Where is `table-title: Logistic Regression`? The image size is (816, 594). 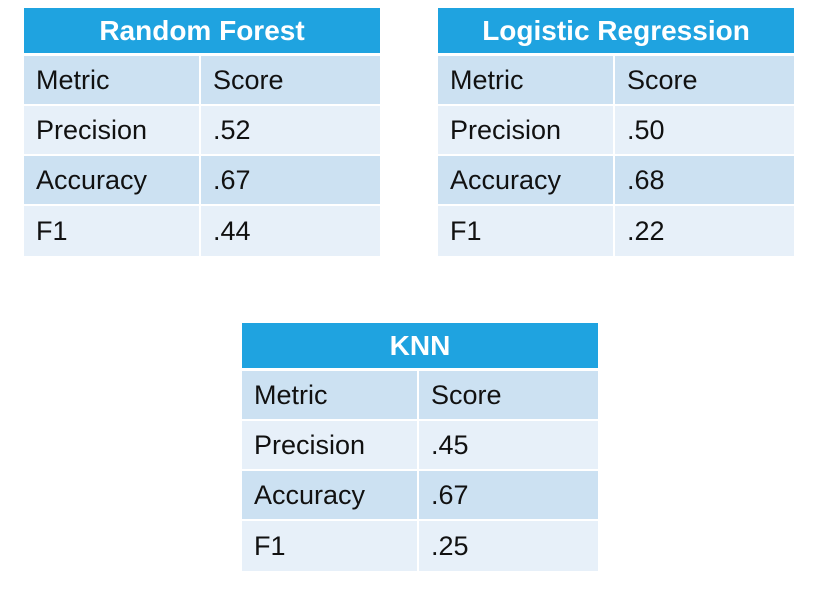
table-title: Logistic Regression is located at coordinates (616, 32).